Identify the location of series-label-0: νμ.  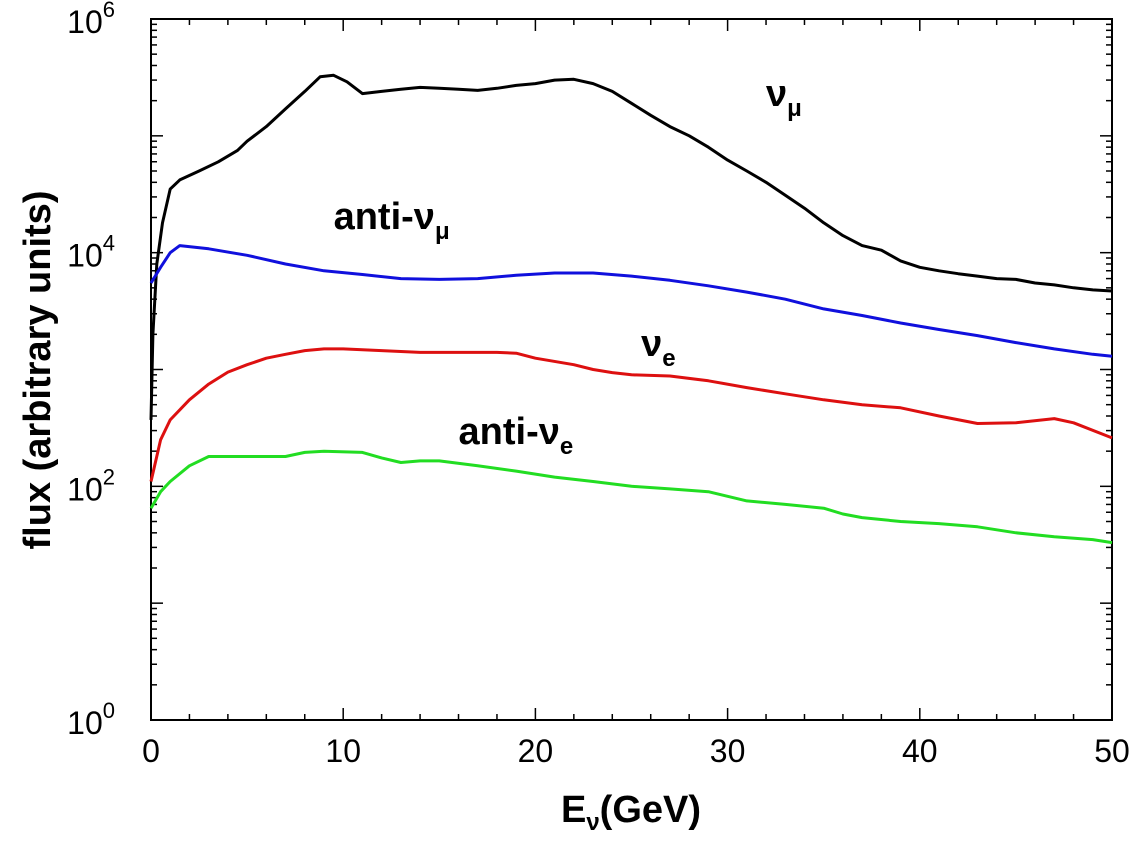
(784, 97).